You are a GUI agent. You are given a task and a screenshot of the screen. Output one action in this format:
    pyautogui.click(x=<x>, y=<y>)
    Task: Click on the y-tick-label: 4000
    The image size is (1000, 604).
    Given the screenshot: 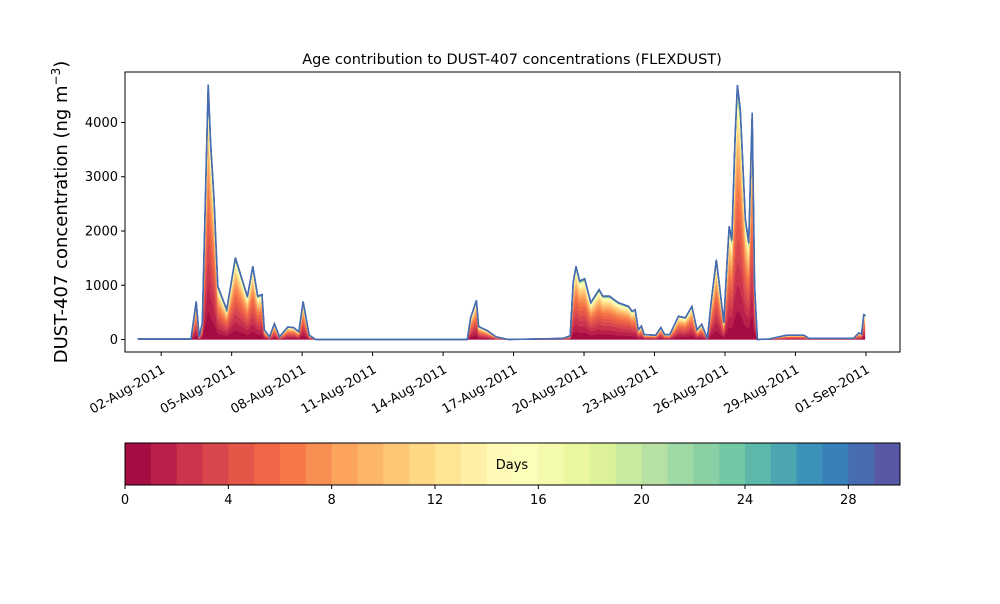 What is the action you would take?
    pyautogui.click(x=101, y=123)
    